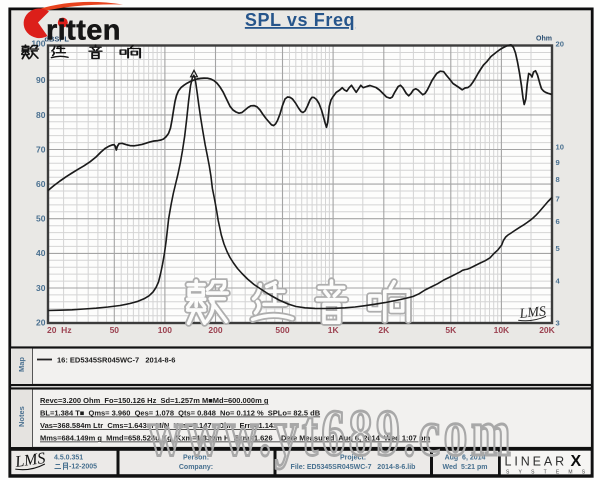 This screenshot has width=600, height=480. I want to click on svg-text: 4, so click(558, 281).